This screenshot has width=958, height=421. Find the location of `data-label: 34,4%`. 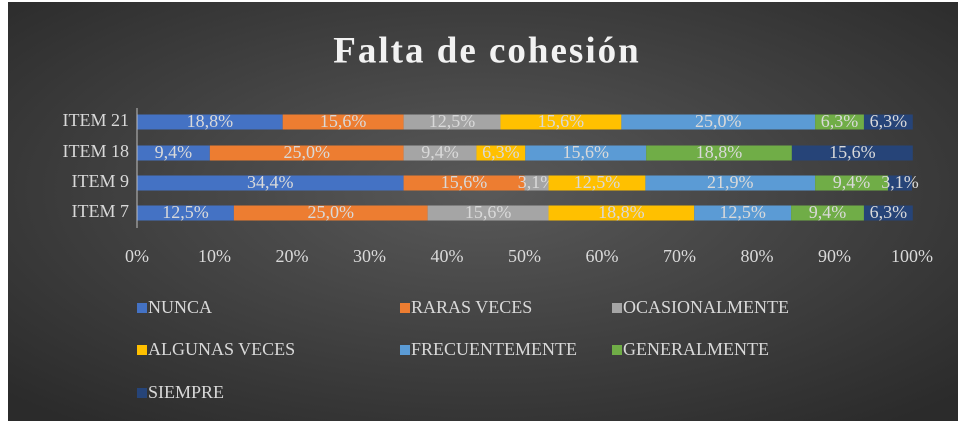

data-label: 34,4% is located at coordinates (270, 182).